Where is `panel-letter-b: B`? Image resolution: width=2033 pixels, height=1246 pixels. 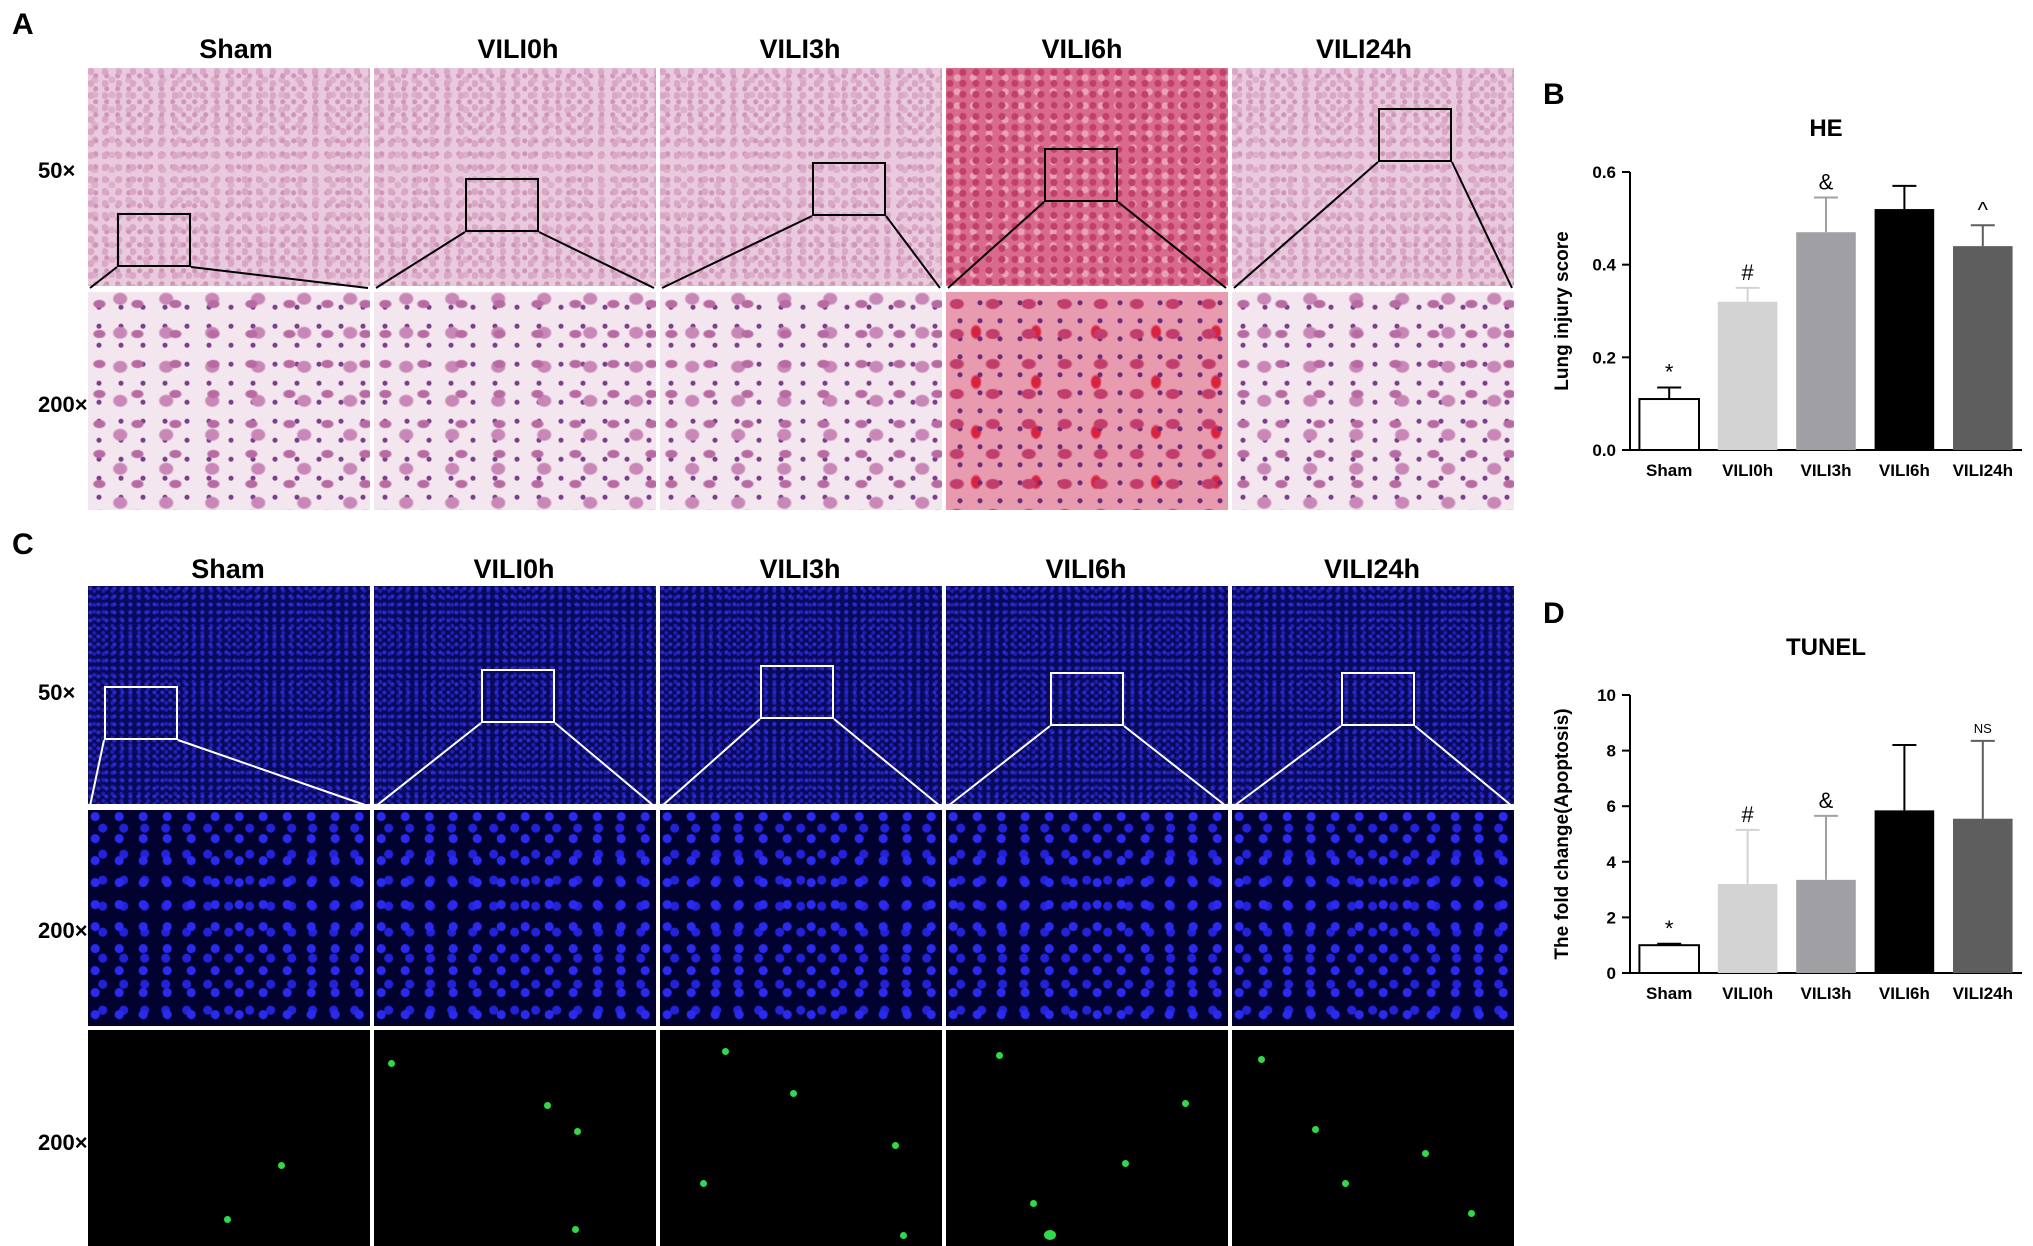 panel-letter-b: B is located at coordinates (1554, 94).